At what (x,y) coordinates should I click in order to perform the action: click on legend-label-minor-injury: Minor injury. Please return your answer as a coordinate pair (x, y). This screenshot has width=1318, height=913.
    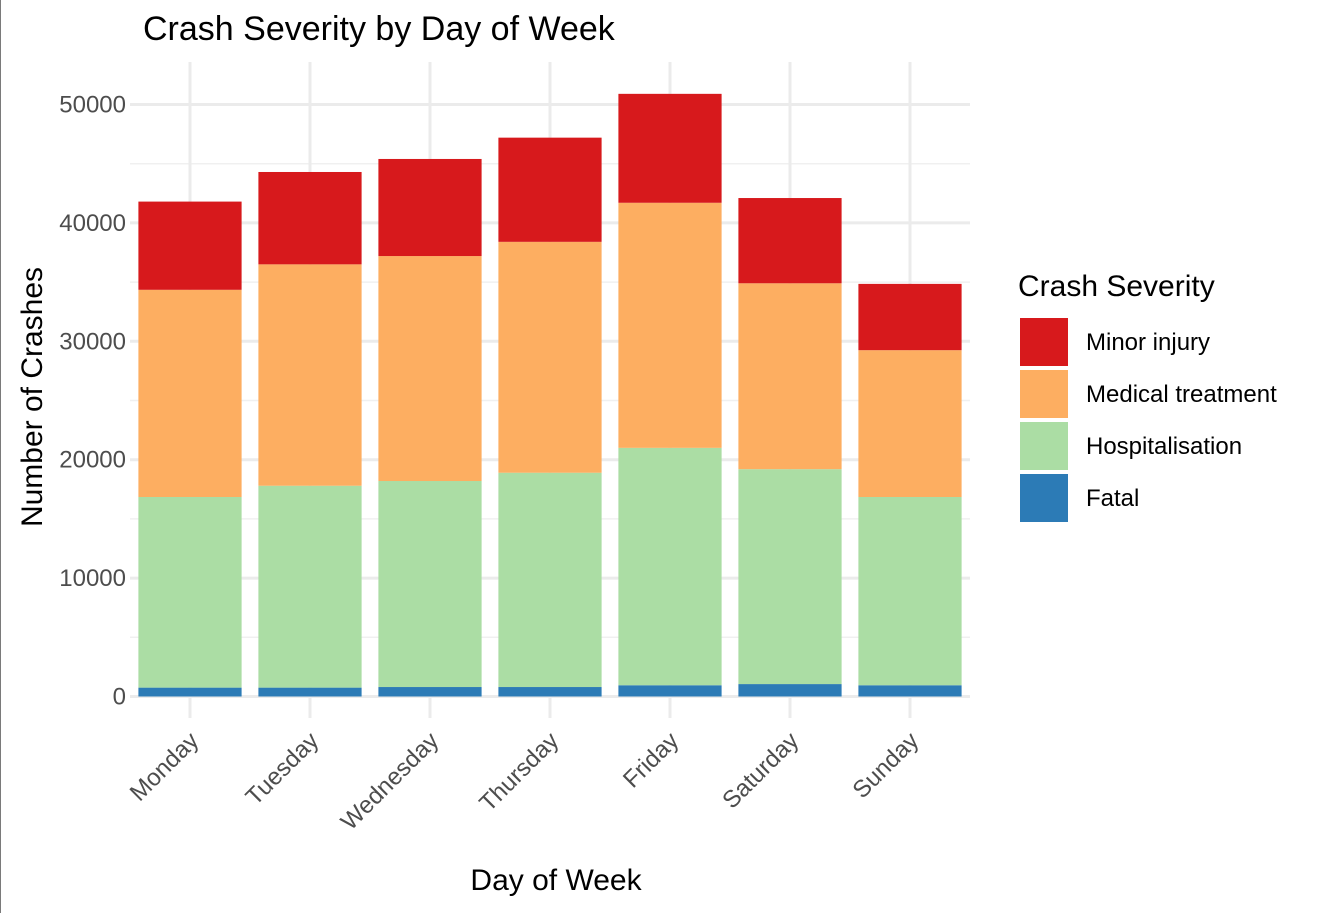
    Looking at the image, I should click on (1148, 342).